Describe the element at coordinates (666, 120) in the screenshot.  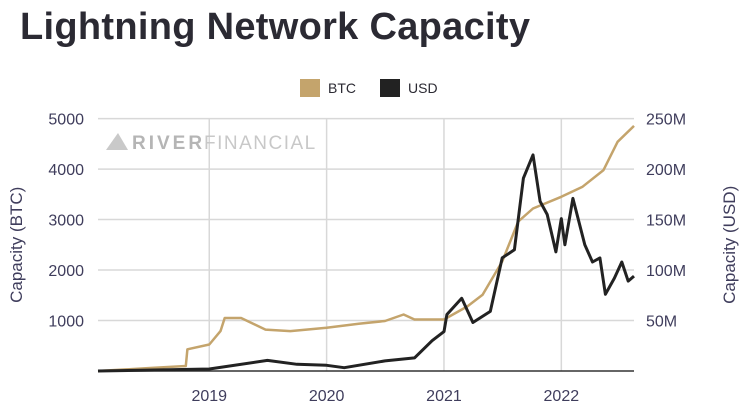
I see `y-tick-right: 250M` at that location.